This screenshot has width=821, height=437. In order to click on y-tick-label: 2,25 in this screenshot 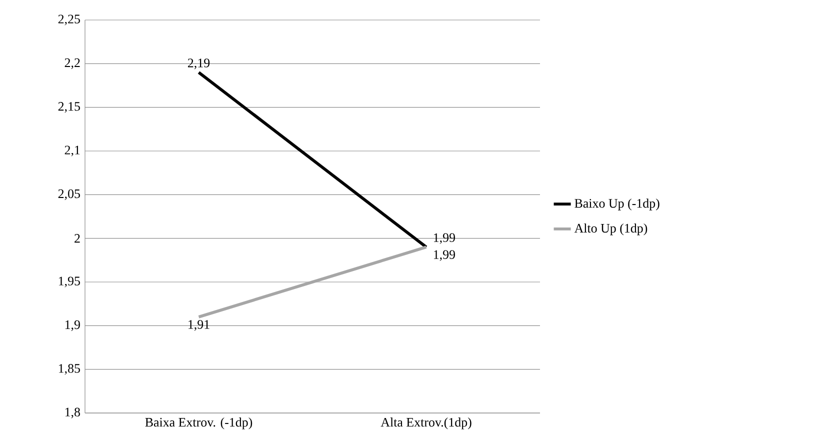, I will do `click(69, 20)`.